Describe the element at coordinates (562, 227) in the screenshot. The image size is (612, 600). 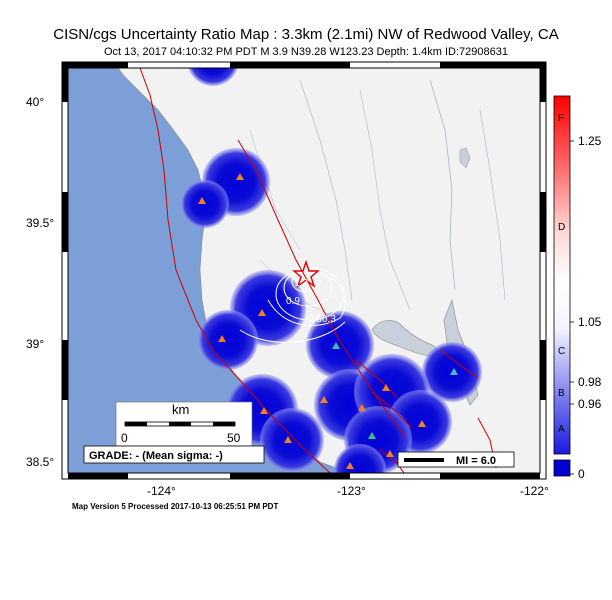
I see `colorbar-grade-letter: D` at that location.